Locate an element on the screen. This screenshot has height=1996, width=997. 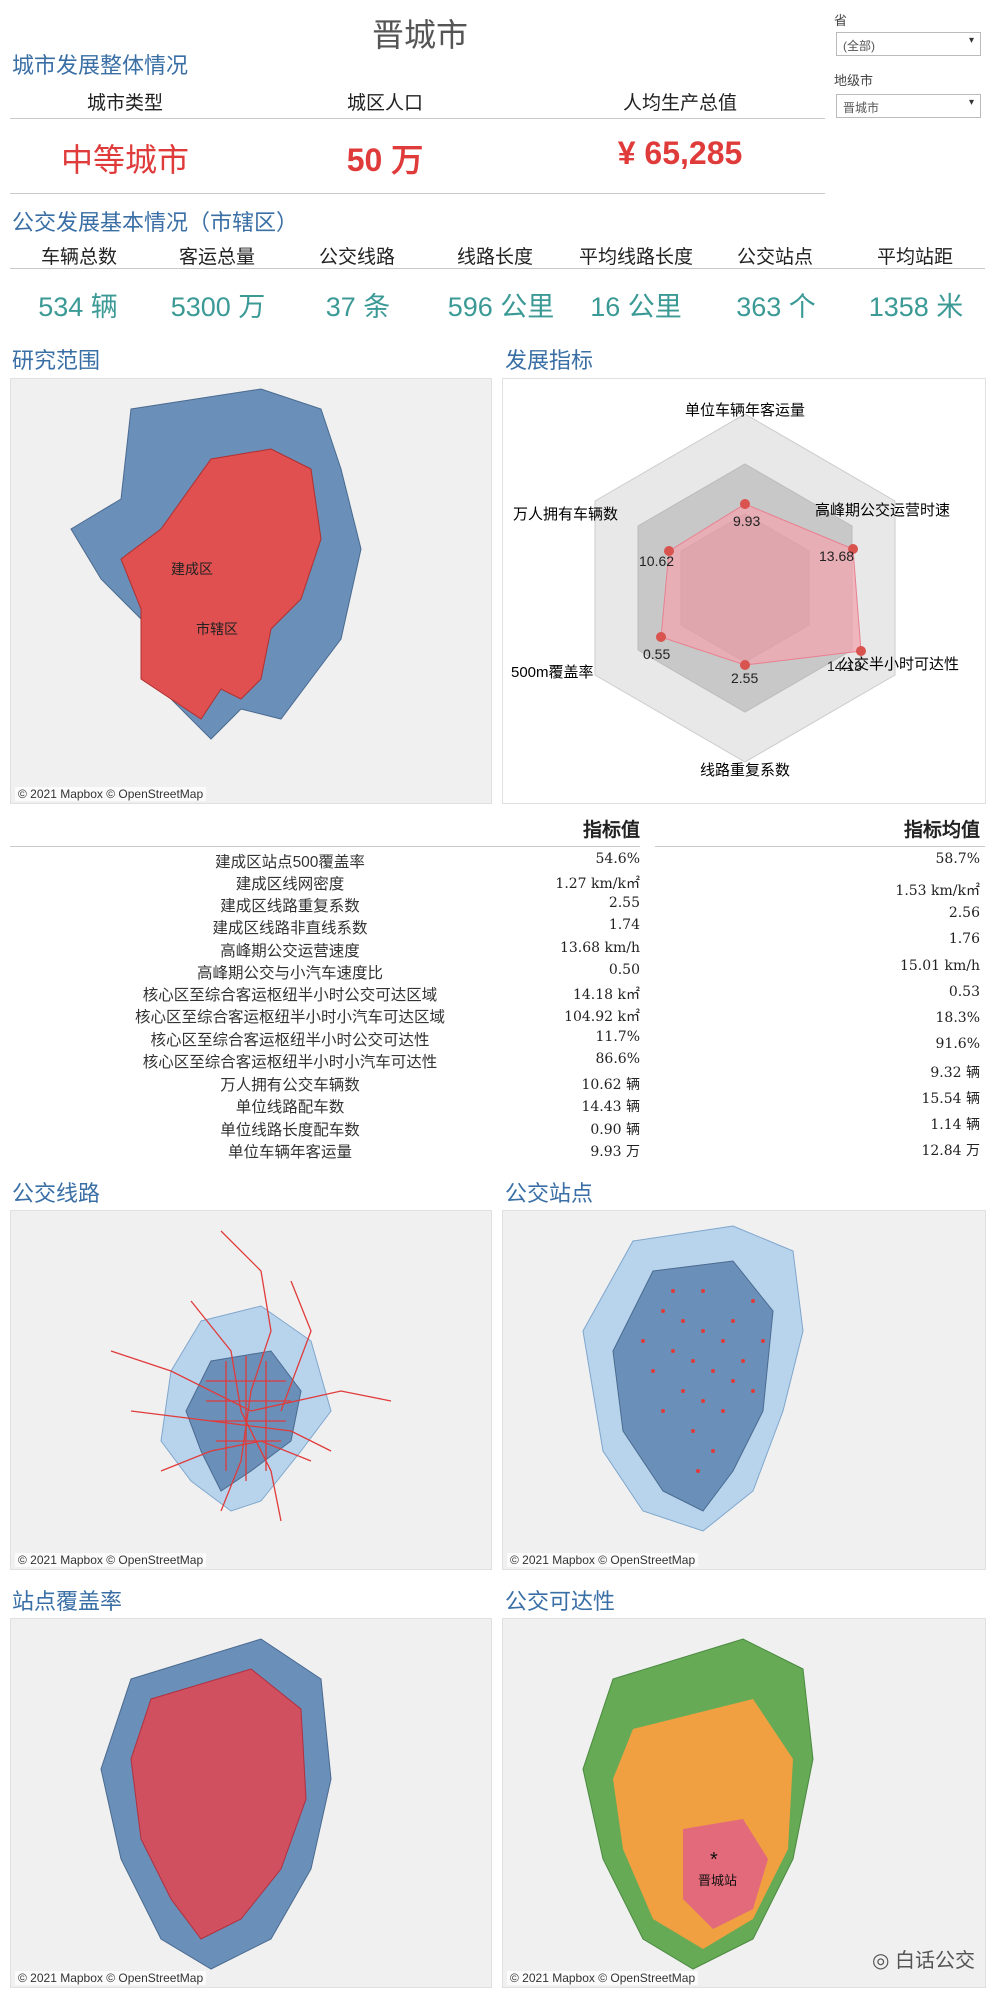
table-row-value: 1.74 is located at coordinates (624, 925).